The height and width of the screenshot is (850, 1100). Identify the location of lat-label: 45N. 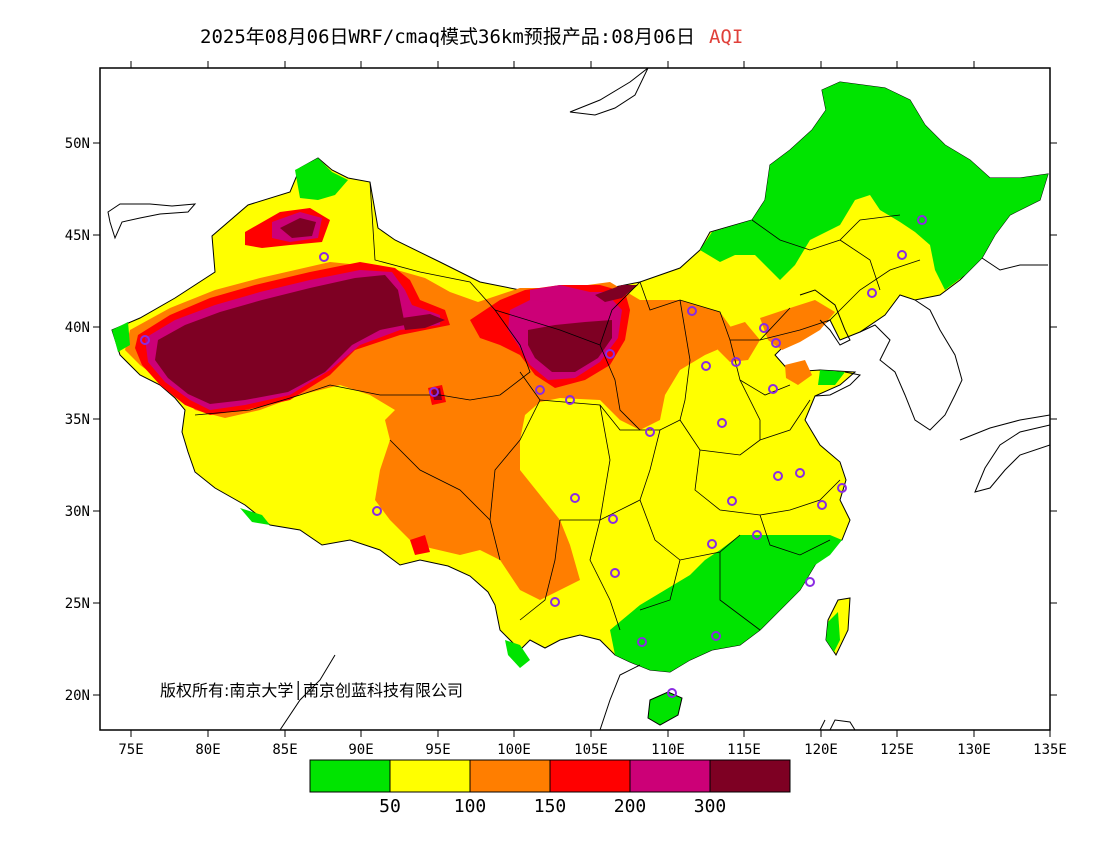
(77, 236).